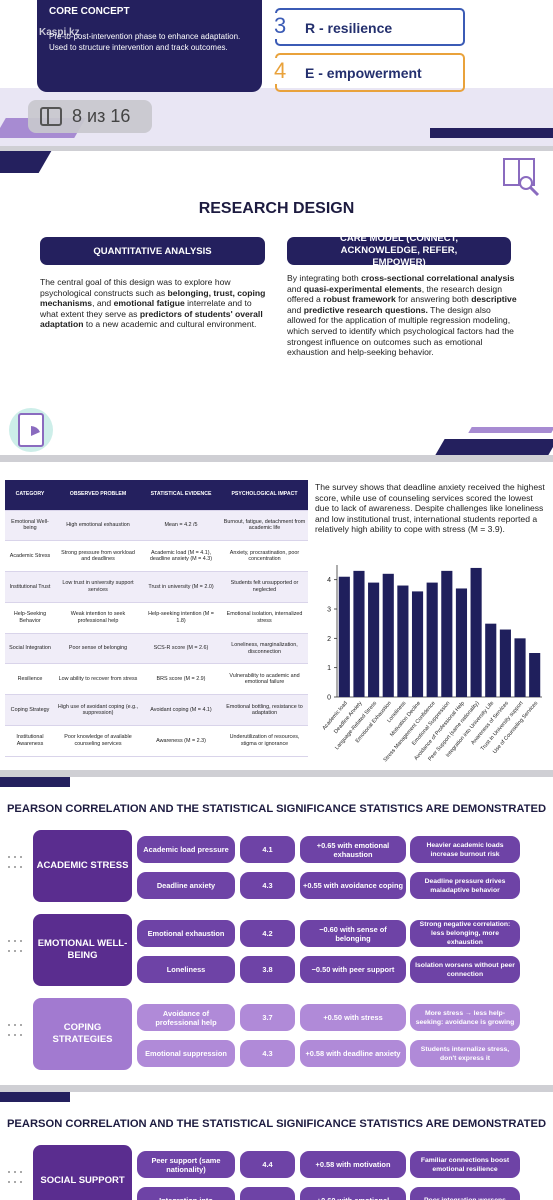 This screenshot has width=553, height=1200. I want to click on mean, so click(267, 1193).